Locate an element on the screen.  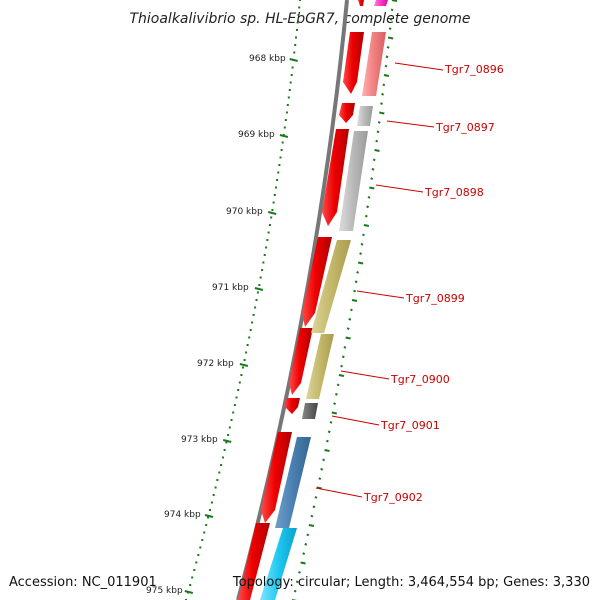
gene-label: Tgr7_0898 is located at coordinates (454, 192).